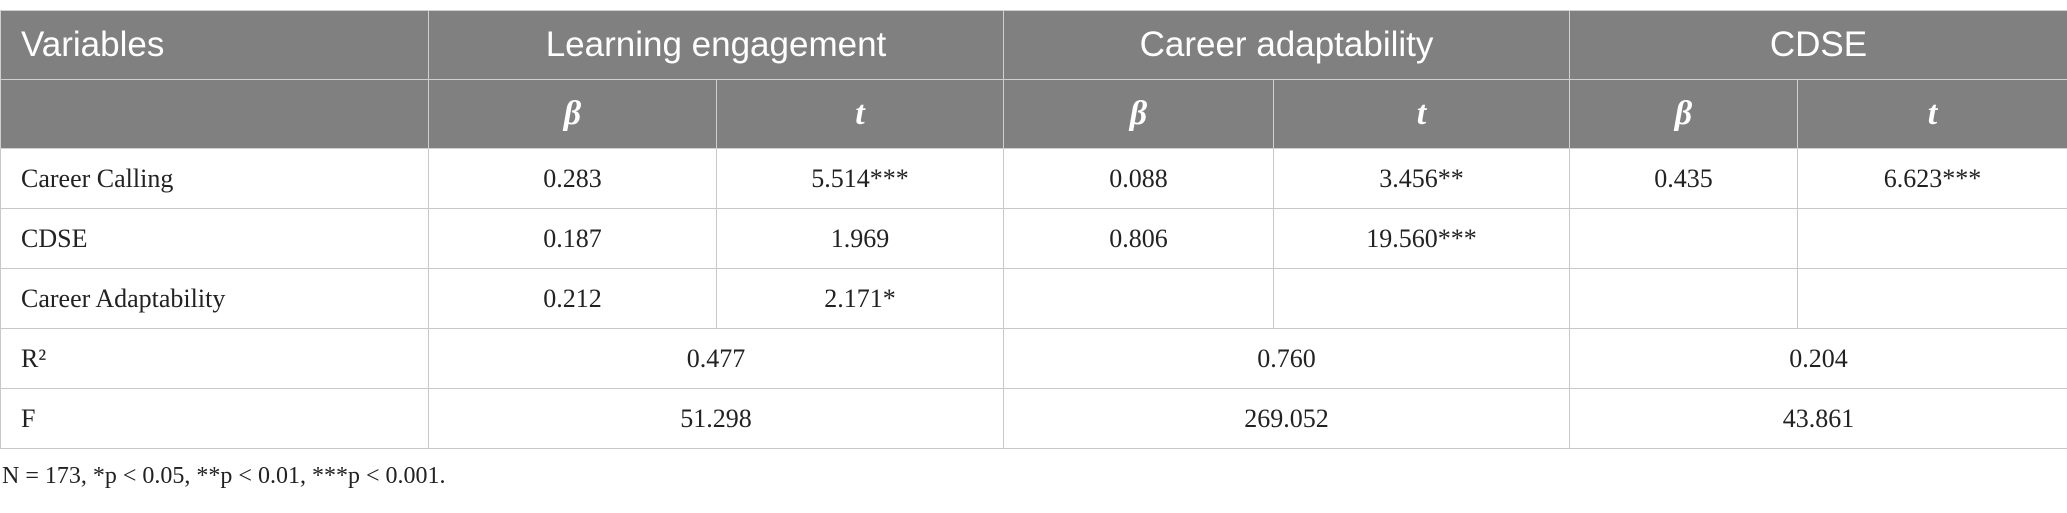 The image size is (2067, 513). What do you see at coordinates (1421, 178) in the screenshot?
I see `cell: 3.456**` at bounding box center [1421, 178].